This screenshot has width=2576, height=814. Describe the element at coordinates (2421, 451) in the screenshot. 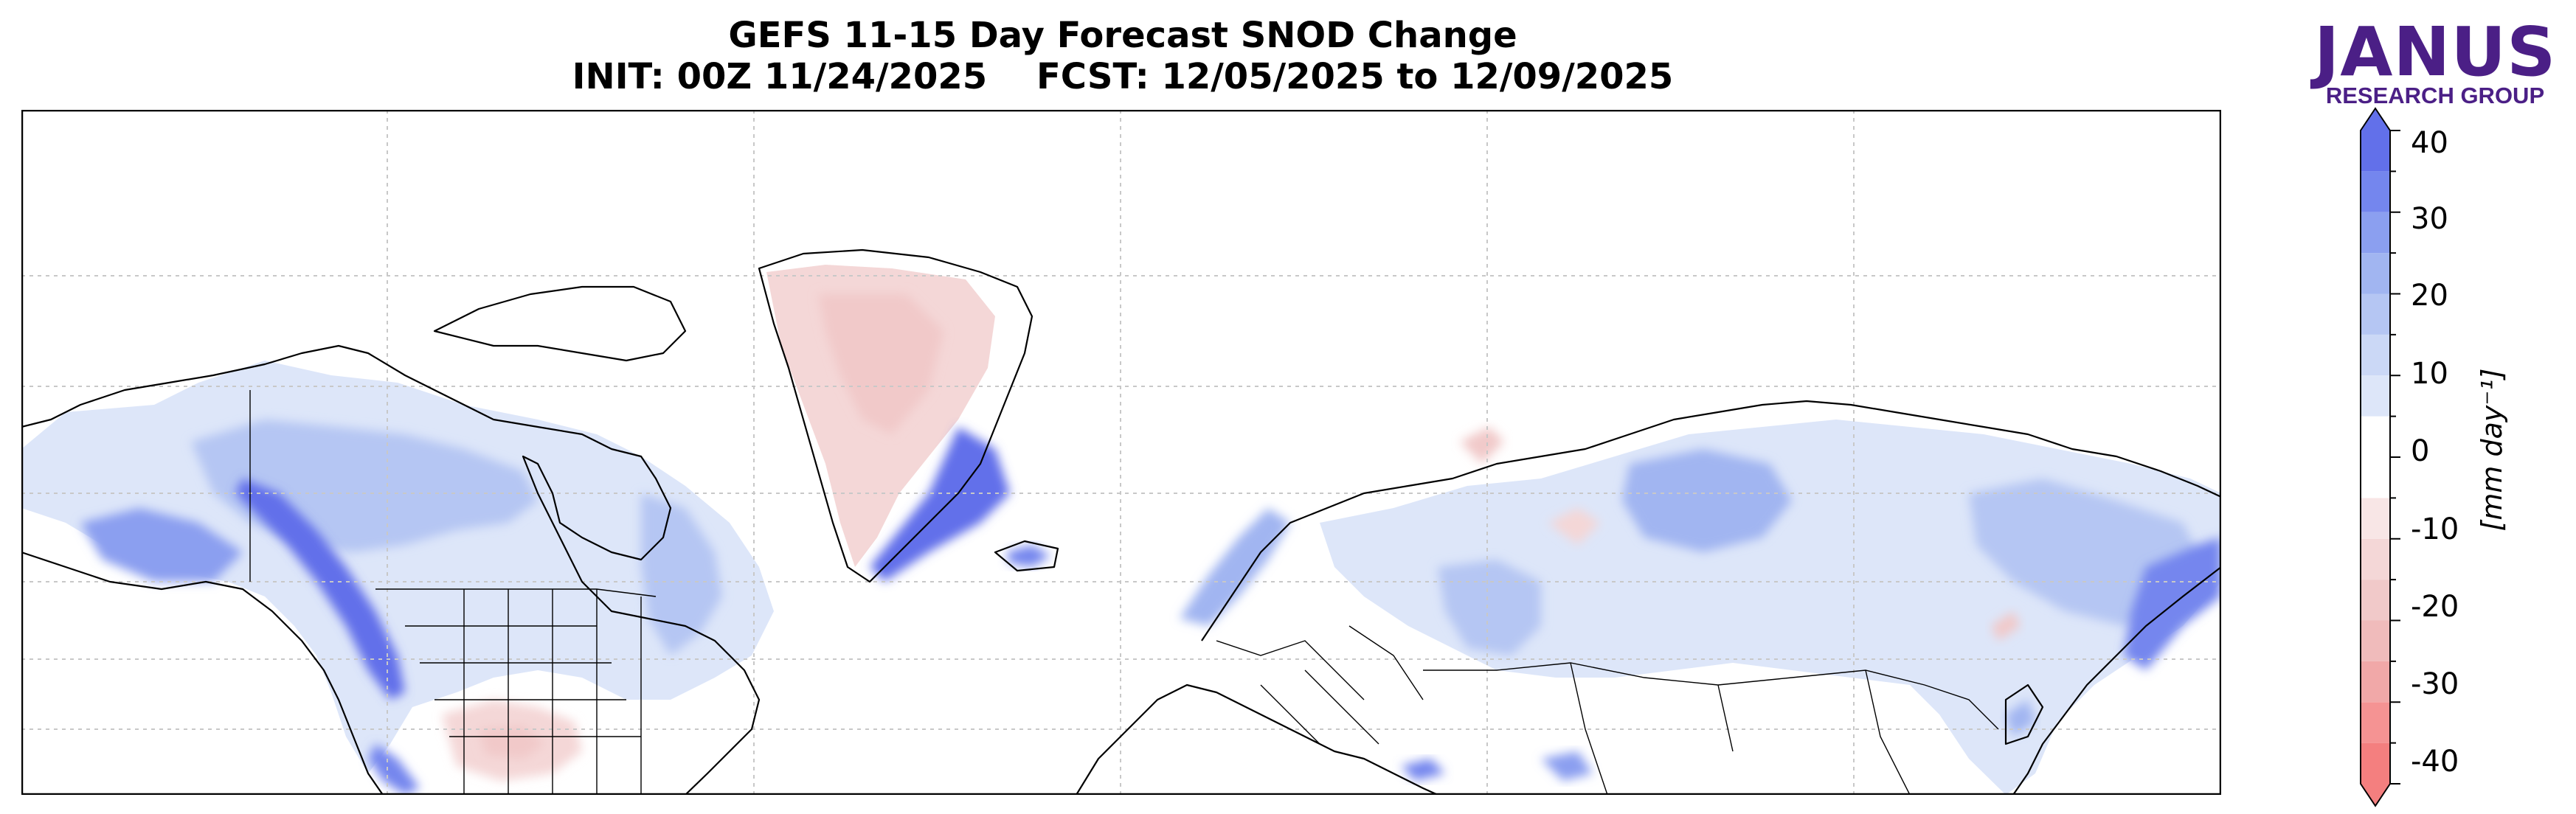

I see `colorbar-tick: 0` at that location.